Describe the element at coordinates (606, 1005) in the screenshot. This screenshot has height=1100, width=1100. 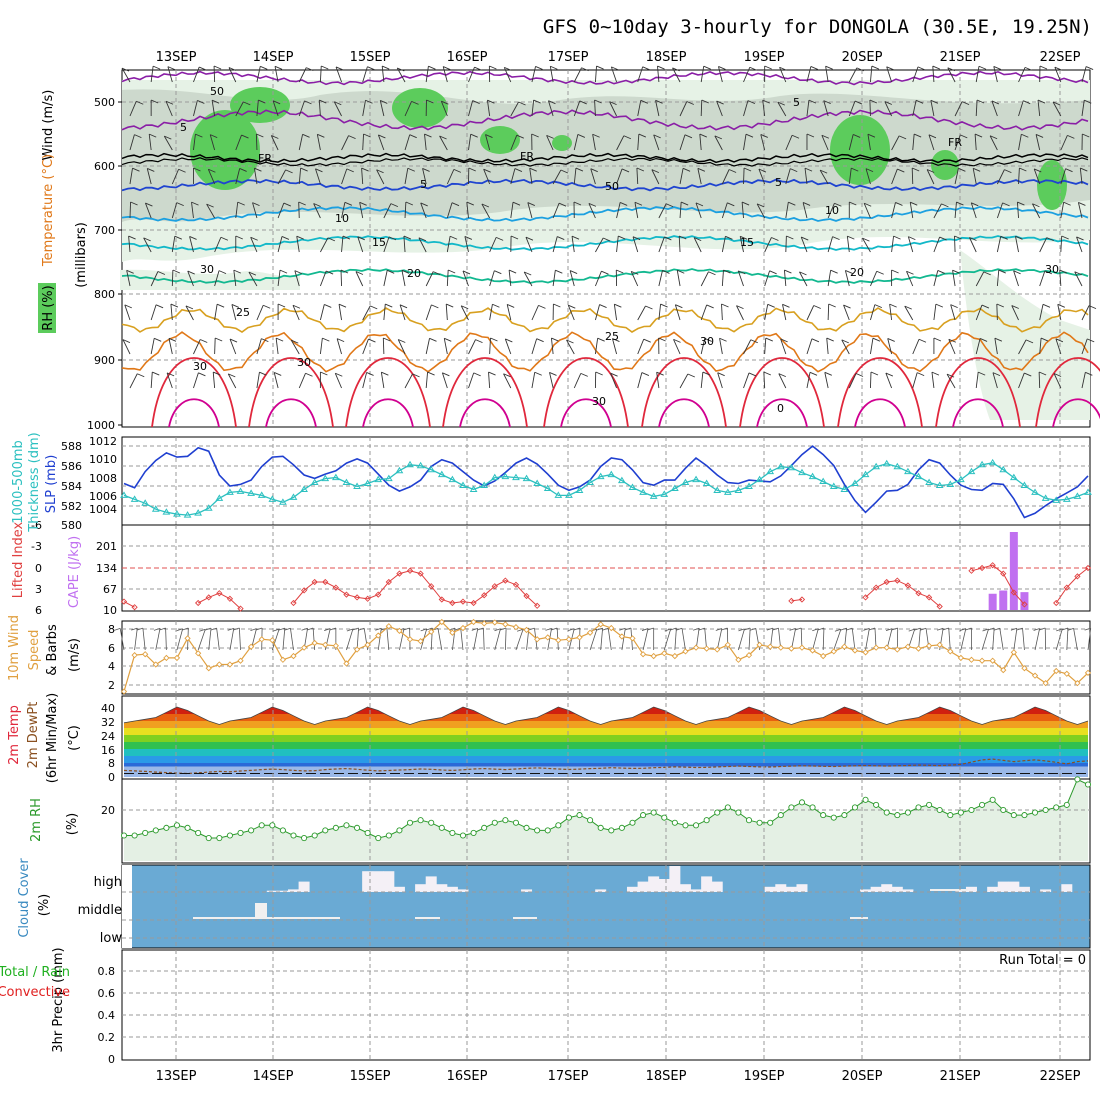
I see `panel-frame` at that location.